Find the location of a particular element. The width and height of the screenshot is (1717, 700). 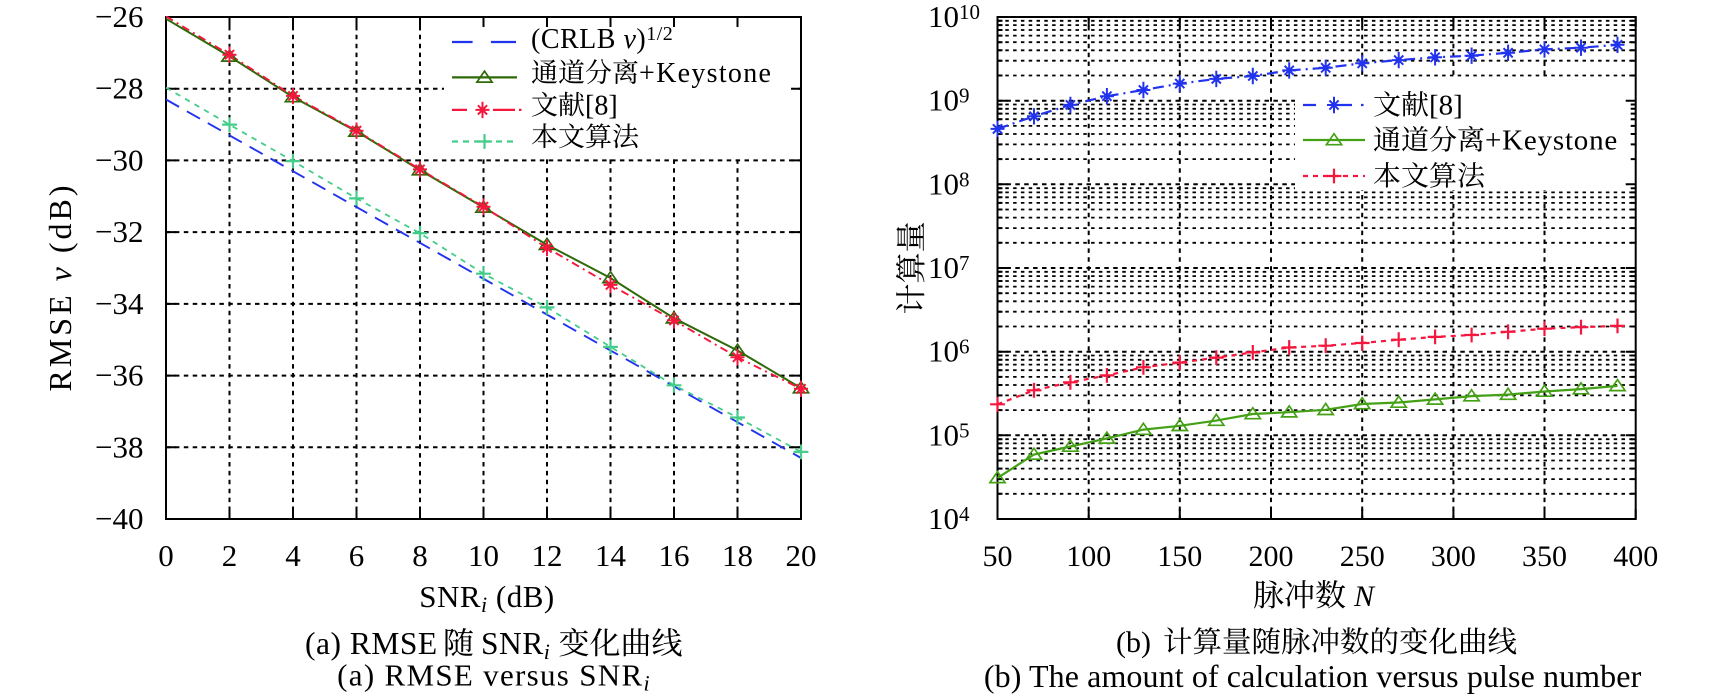

svg-text: 0 is located at coordinates (166, 555).